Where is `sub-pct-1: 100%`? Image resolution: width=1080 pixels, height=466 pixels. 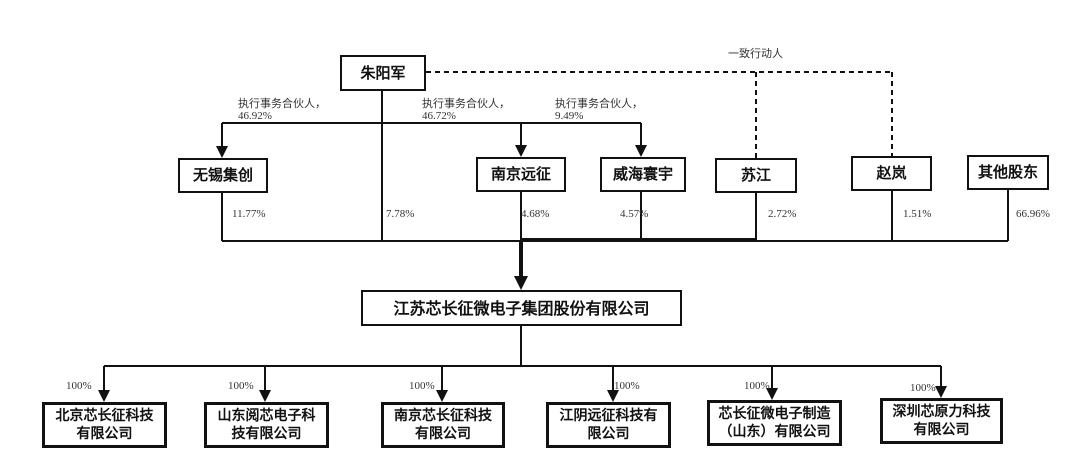
sub-pct-1: 100% is located at coordinates (79, 386).